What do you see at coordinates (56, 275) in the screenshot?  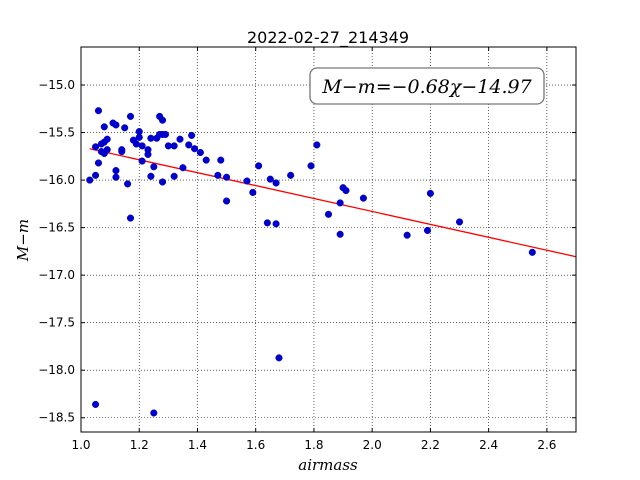 I see `y-tick-label: −17.0` at bounding box center [56, 275].